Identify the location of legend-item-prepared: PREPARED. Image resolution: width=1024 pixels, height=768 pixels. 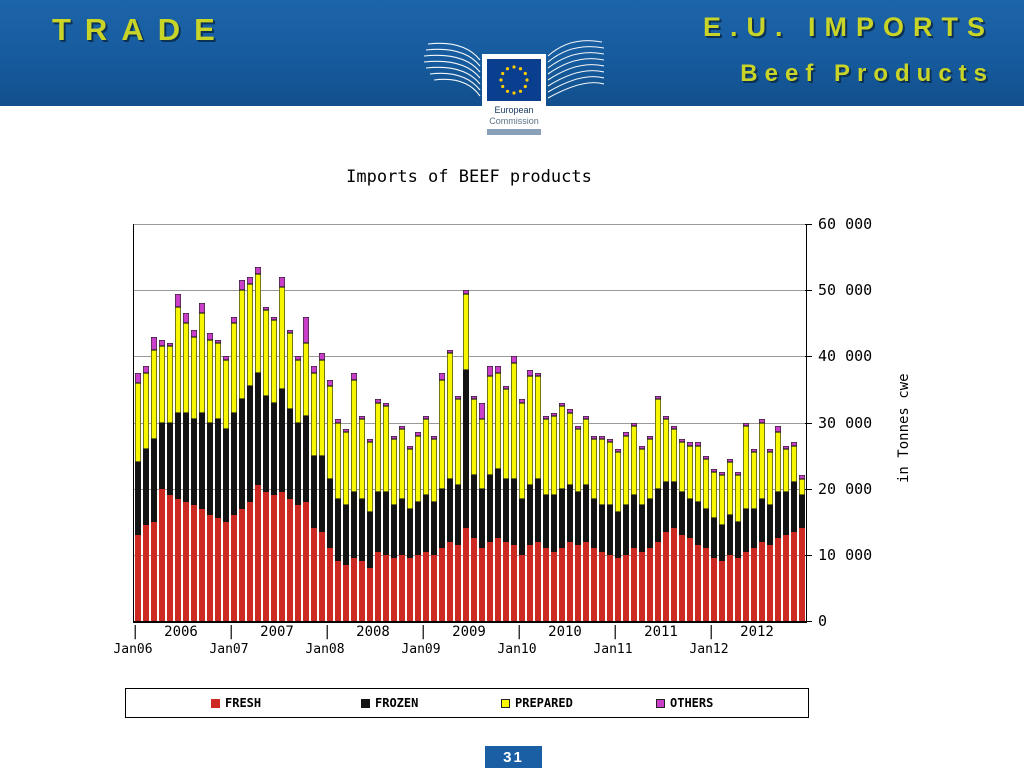
(578, 703).